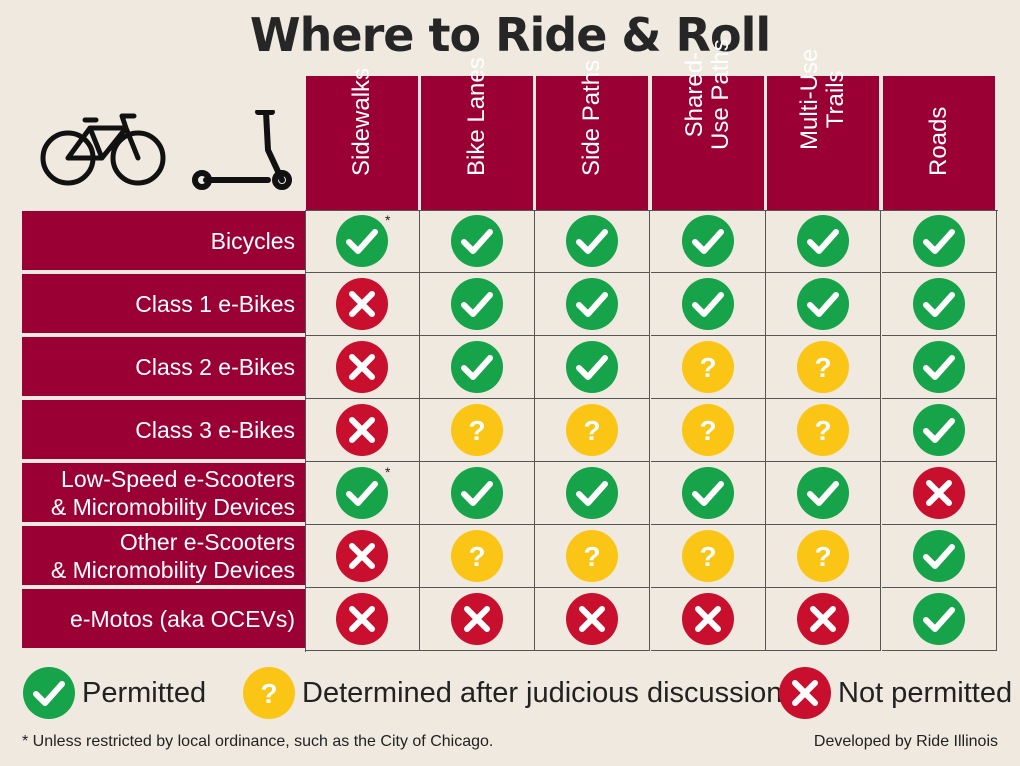 The image size is (1020, 766). Describe the element at coordinates (361, 121) in the screenshot. I see `column-header-label: Sidewalks` at that location.